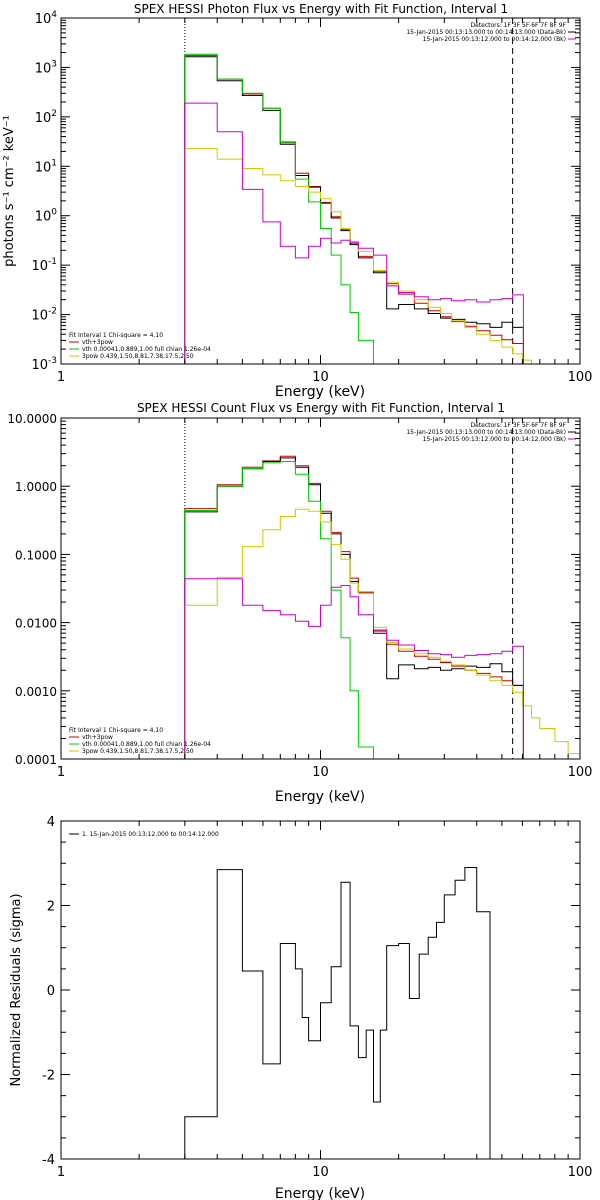 Image resolution: width=600 pixels, height=1200 pixels. What do you see at coordinates (48, 1160) in the screenshot?
I see `y-tick-label: -4` at bounding box center [48, 1160].